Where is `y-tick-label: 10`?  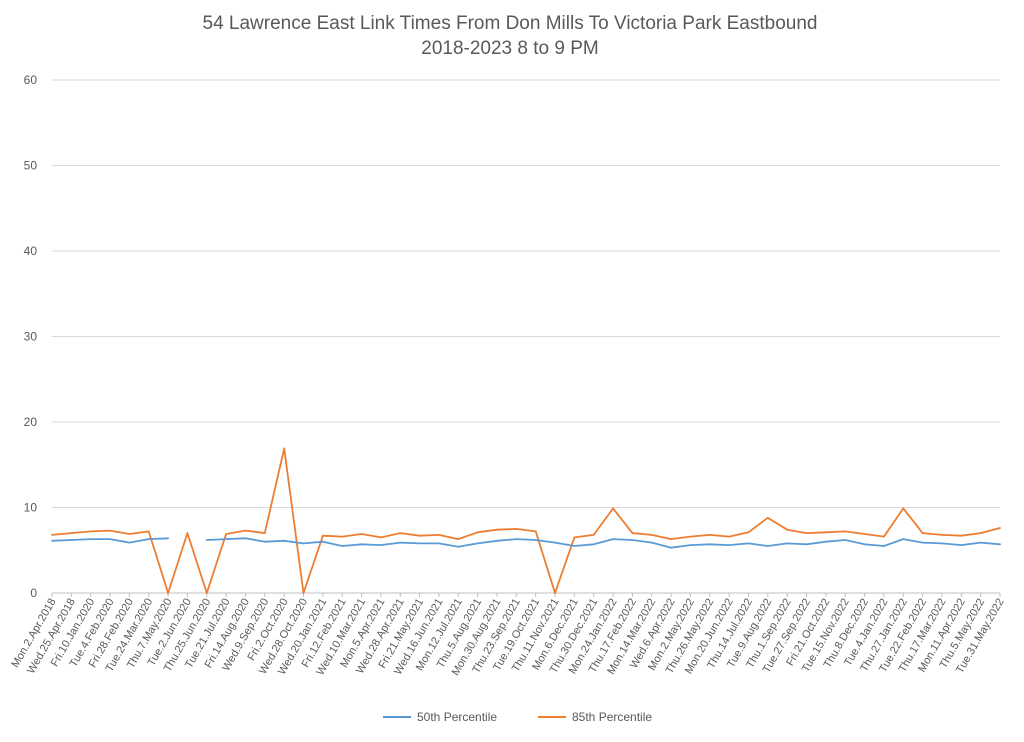 y-tick-label: 10 is located at coordinates (31, 508).